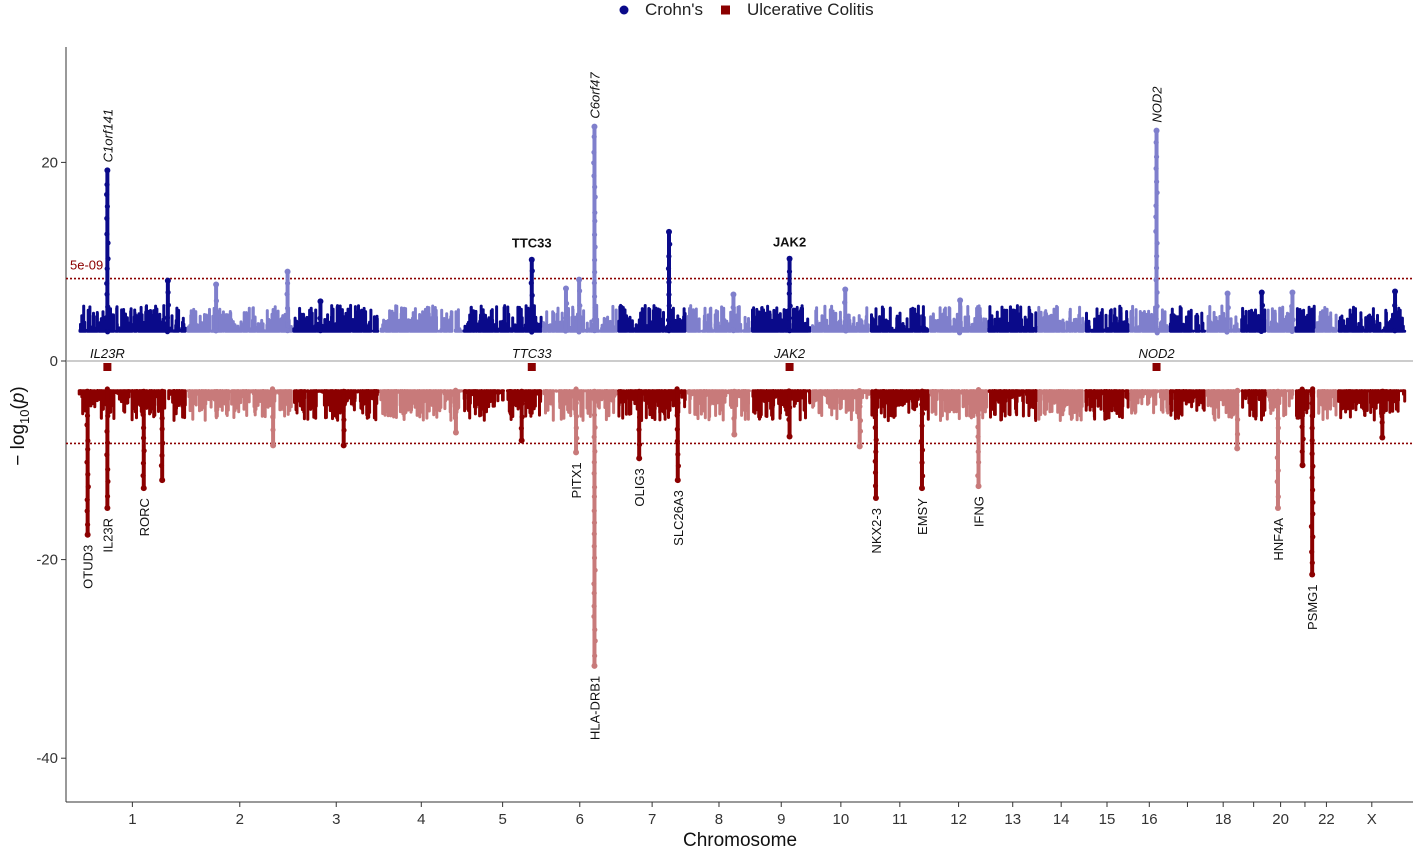 This screenshot has height=850, width=1416. What do you see at coordinates (132, 819) in the screenshot?
I see `x-tick-label: 1` at bounding box center [132, 819].